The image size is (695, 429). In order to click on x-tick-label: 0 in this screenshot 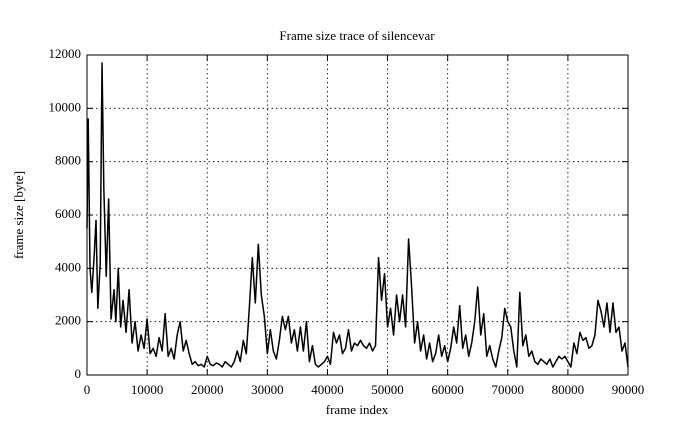, I will do `click(87, 389)`.